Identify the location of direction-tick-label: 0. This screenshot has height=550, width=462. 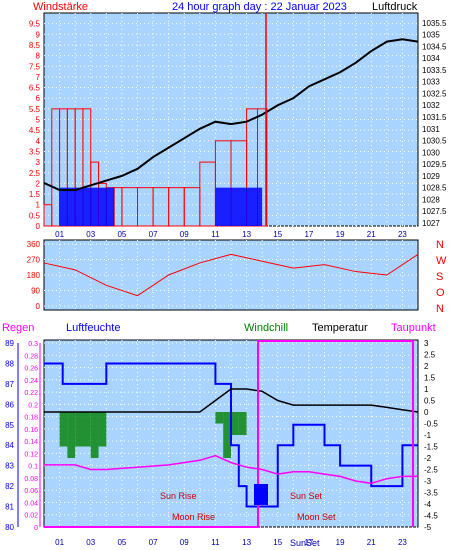
(38, 306).